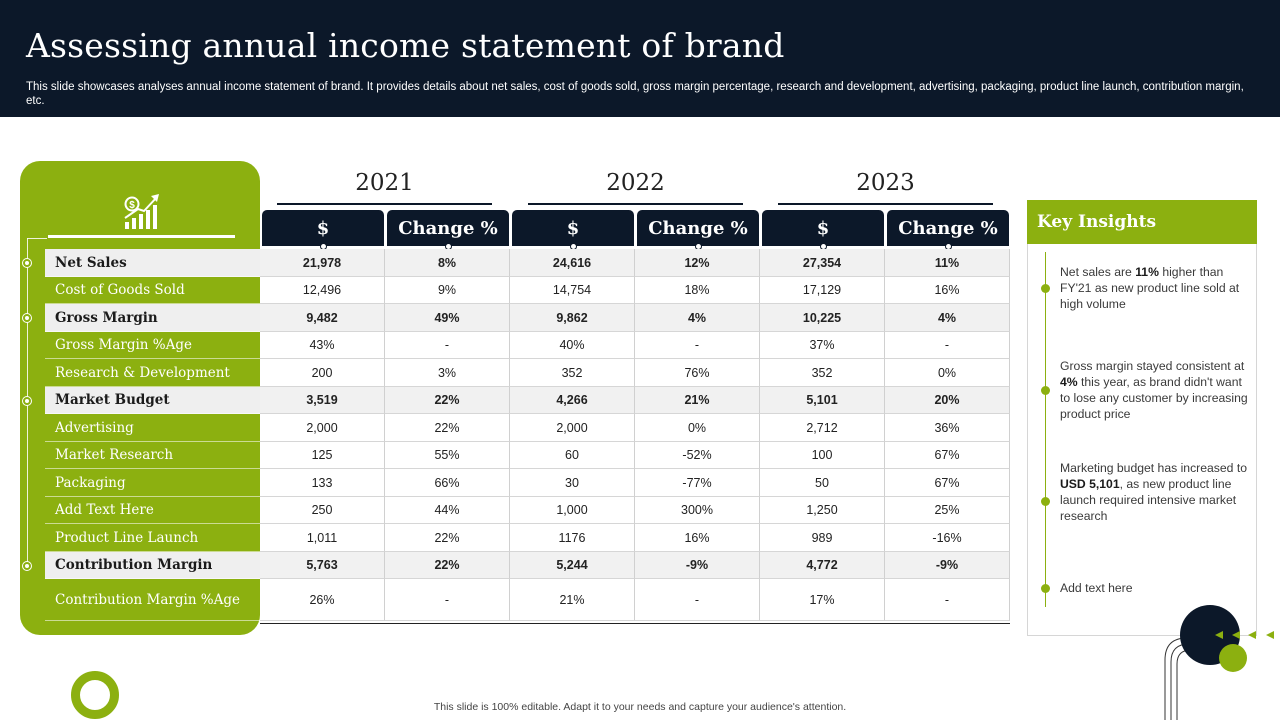 The width and height of the screenshot is (1280, 720). I want to click on table-cell: 44%, so click(447, 510).